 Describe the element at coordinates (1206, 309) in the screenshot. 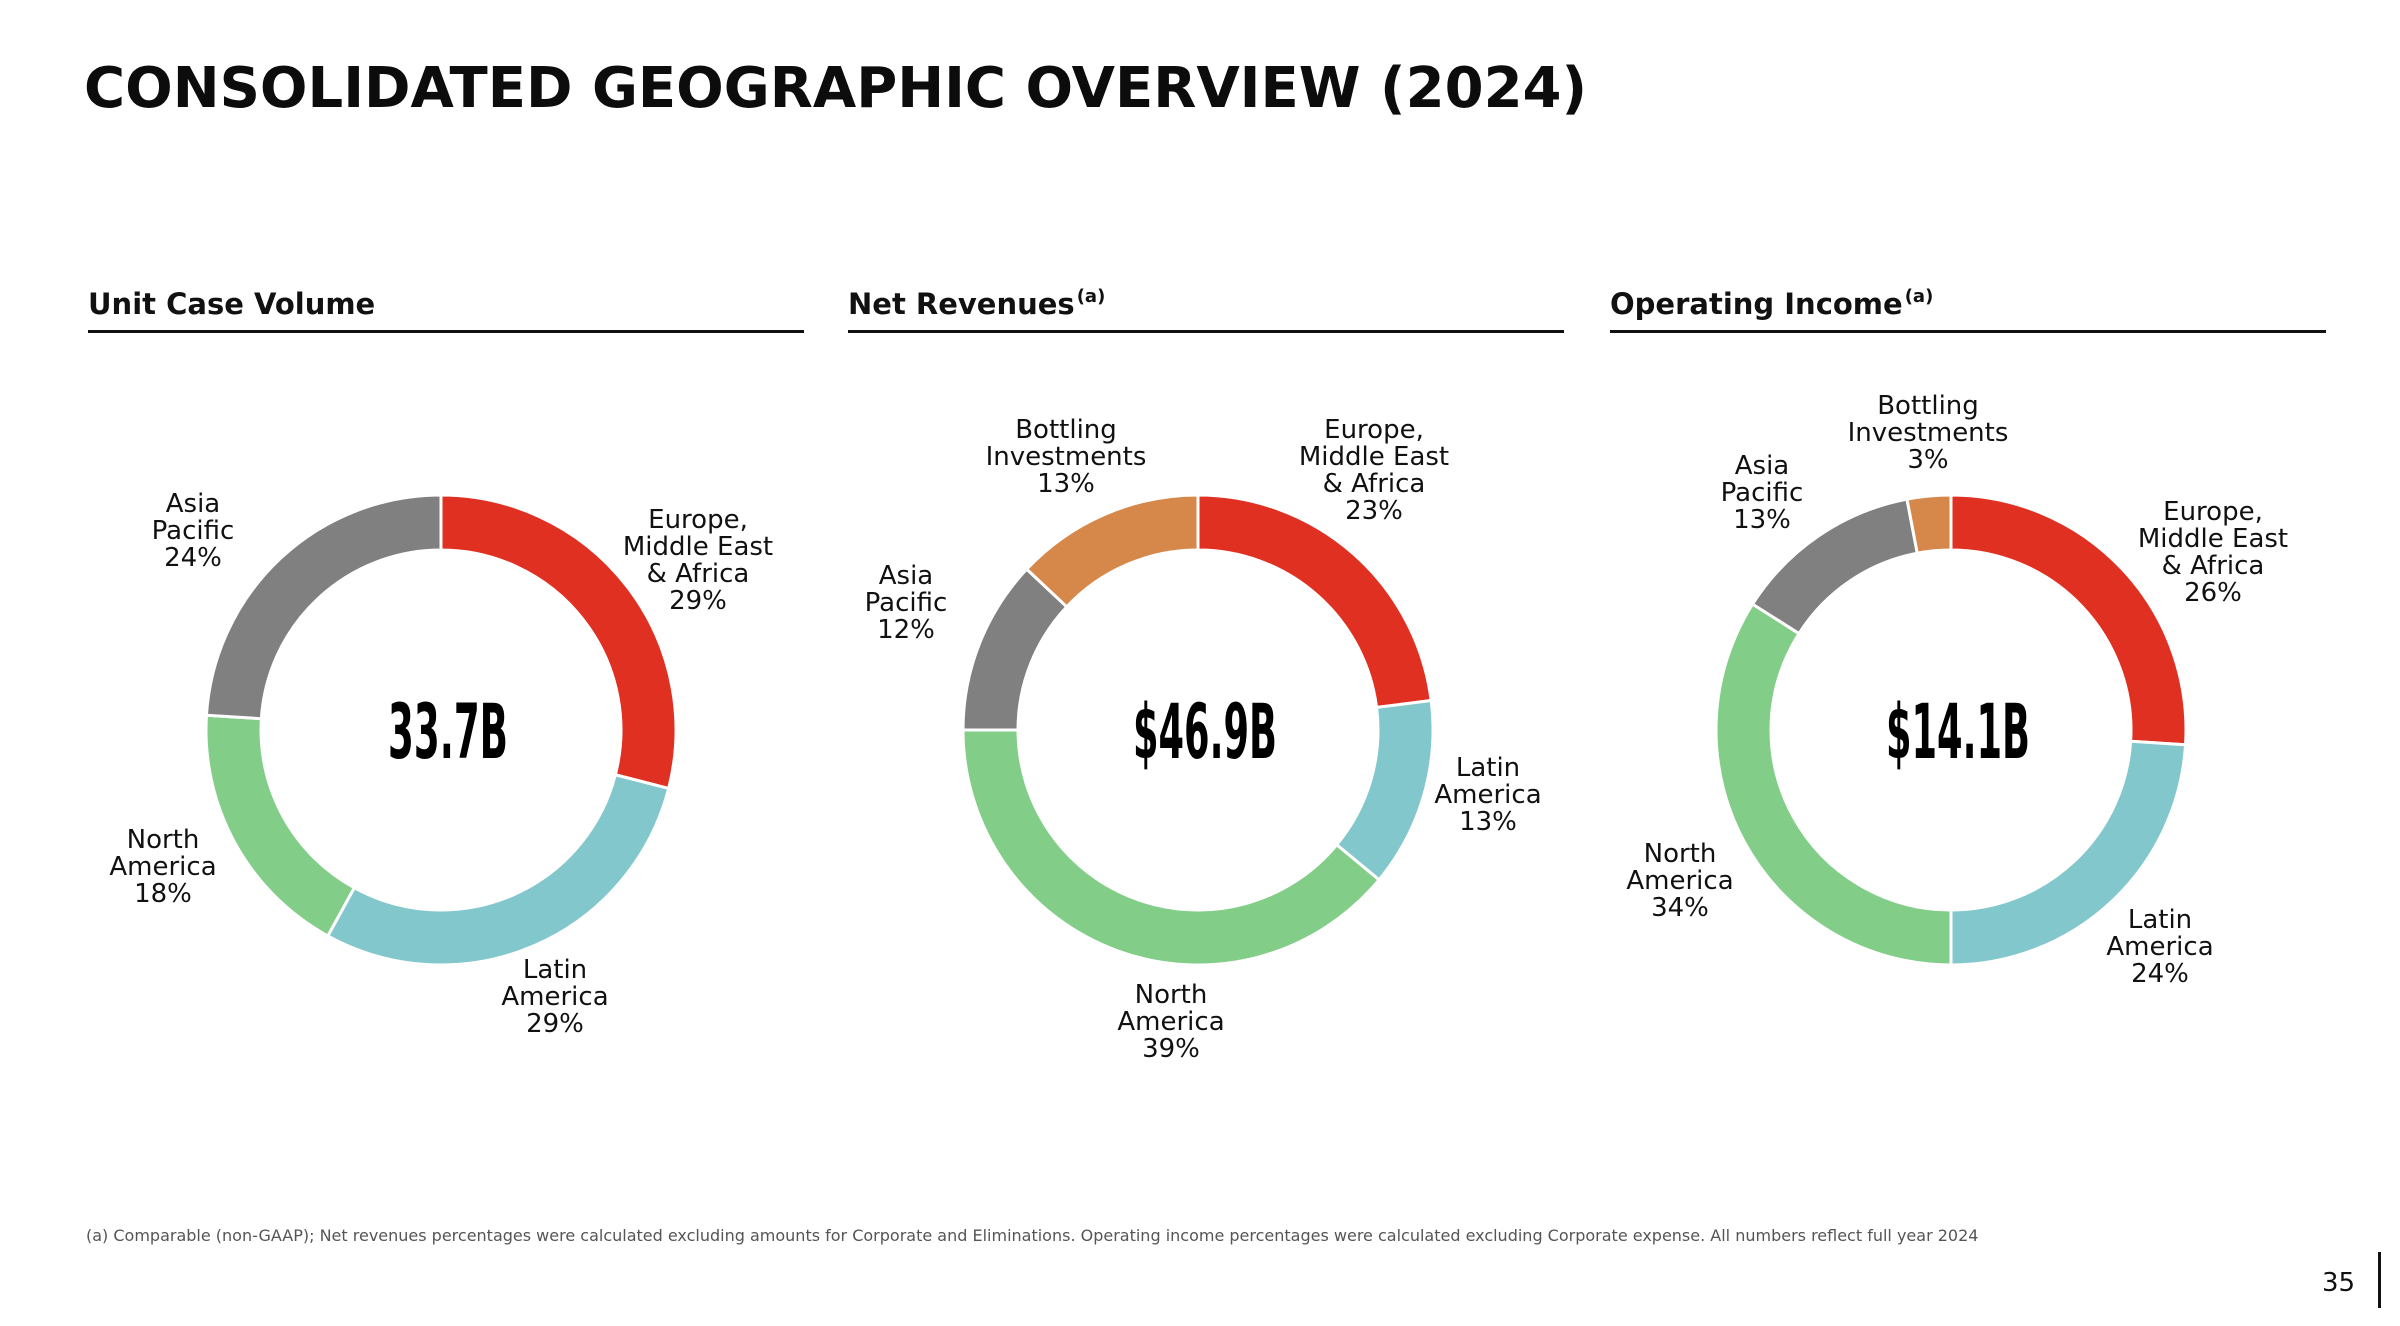

I see `chart-title-net-revenues: Net Revenues (a)` at that location.